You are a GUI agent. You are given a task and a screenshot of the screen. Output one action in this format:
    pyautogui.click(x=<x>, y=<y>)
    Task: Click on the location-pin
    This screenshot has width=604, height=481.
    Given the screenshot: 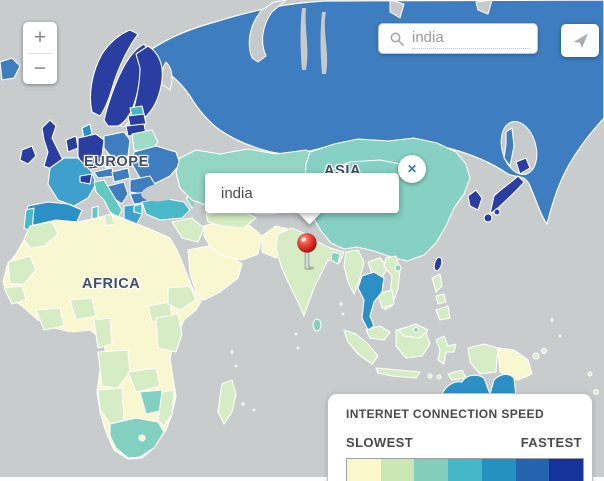 What is the action you would take?
    pyautogui.click(x=307, y=252)
    